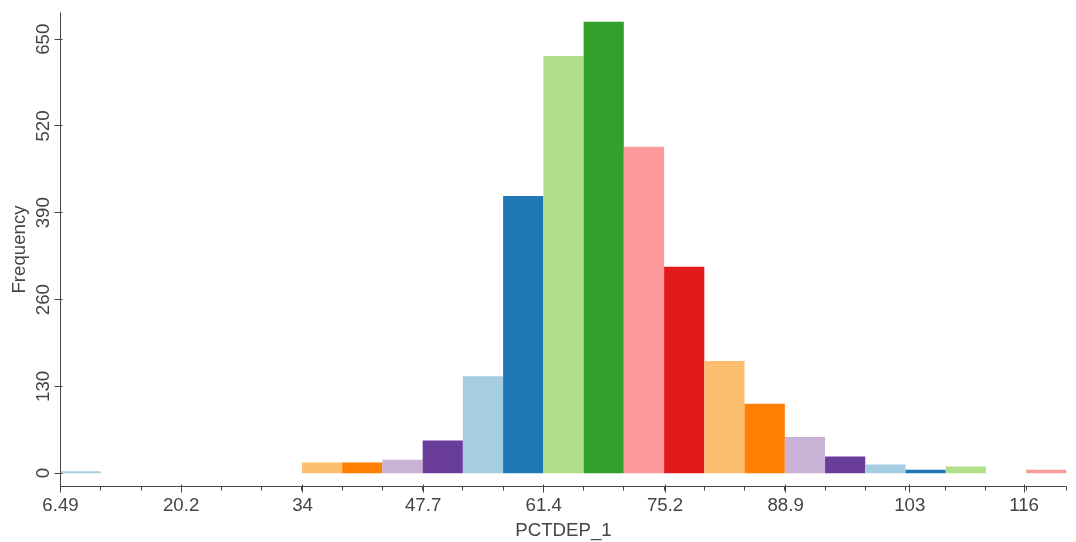 Image resolution: width=1076 pixels, height=542 pixels. Describe the element at coordinates (785, 504) in the screenshot. I see `x-tick-label: 88.9` at that location.